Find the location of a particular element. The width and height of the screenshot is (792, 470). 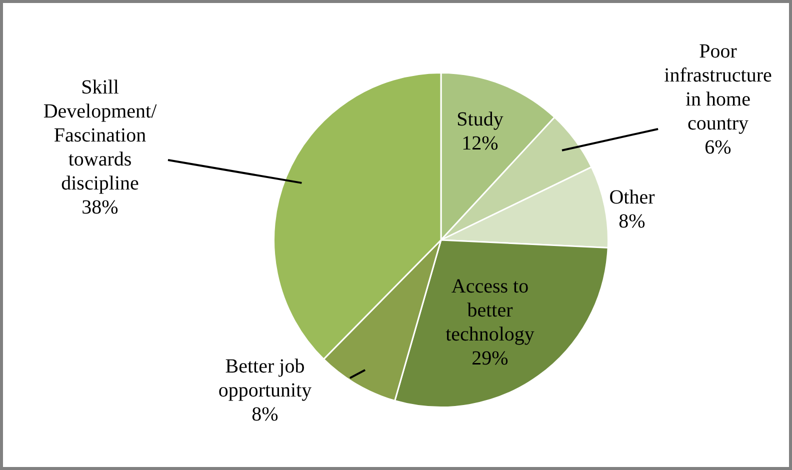

slice-label: Study is located at coordinates (480, 119).